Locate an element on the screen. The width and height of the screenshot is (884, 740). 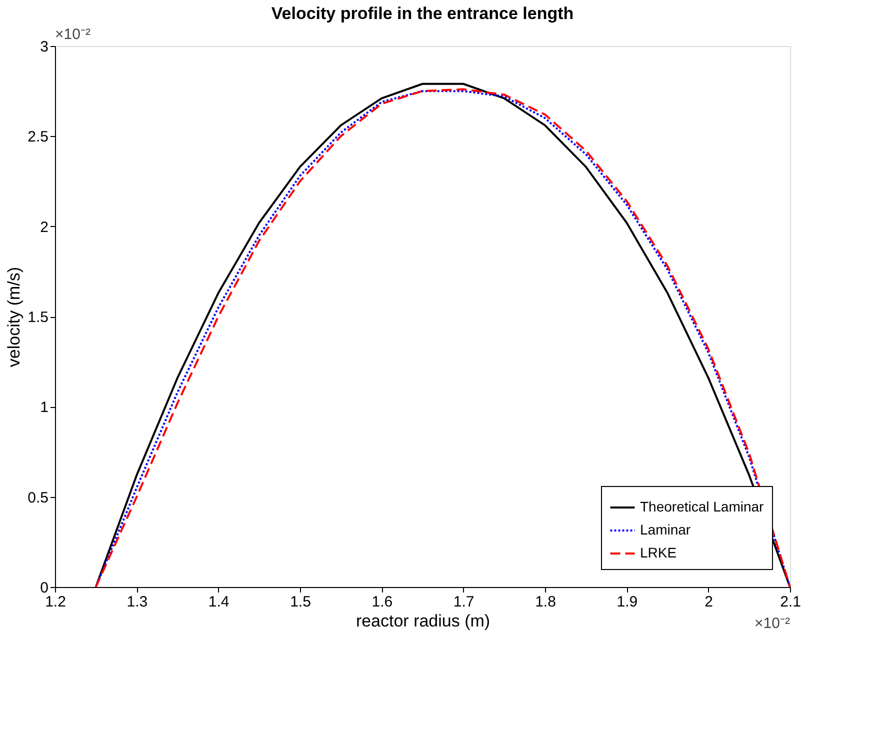
x-axis-title: reactor radius (m) is located at coordinates (423, 621).